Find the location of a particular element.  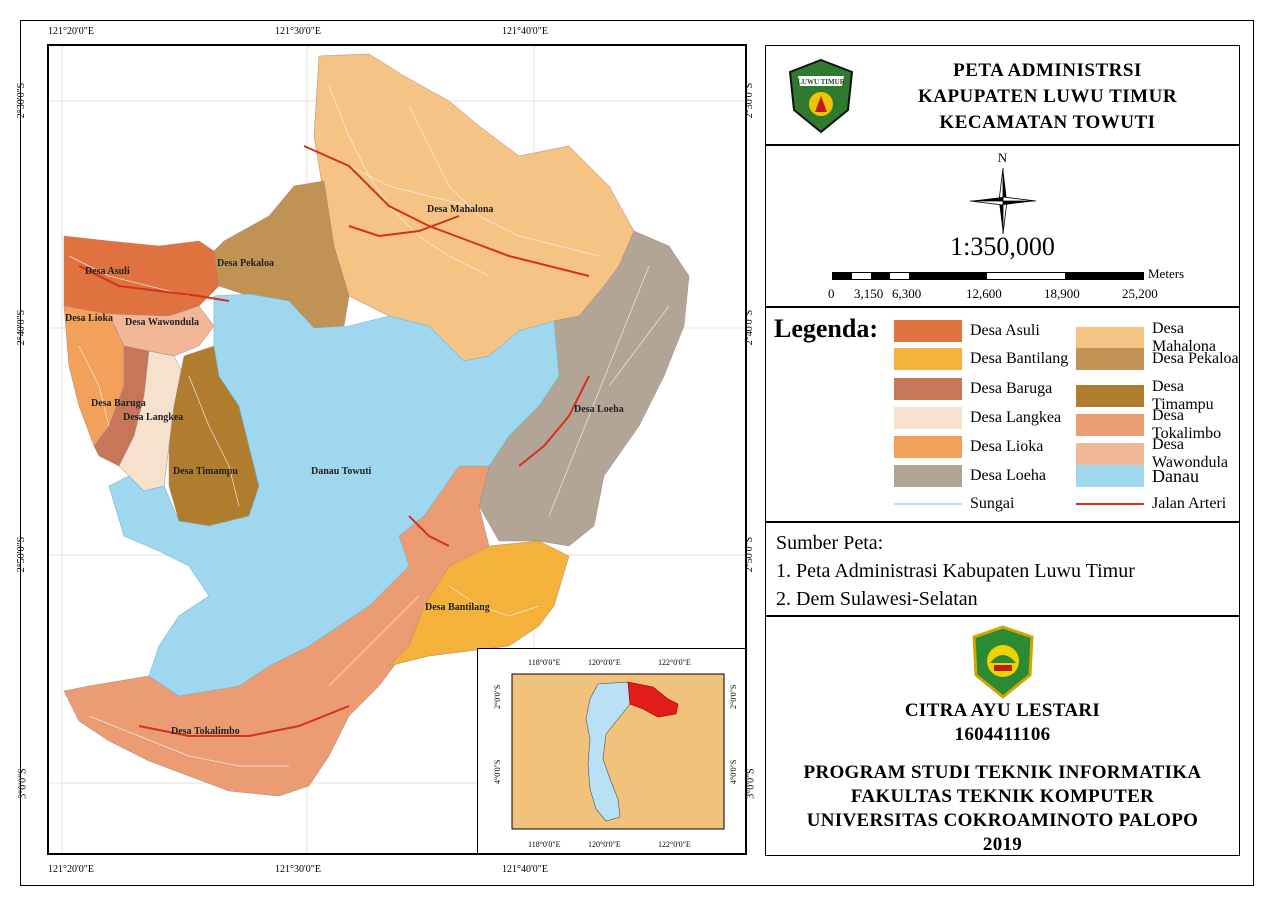

legend-item-danau: Danau is located at coordinates (1137, 476).